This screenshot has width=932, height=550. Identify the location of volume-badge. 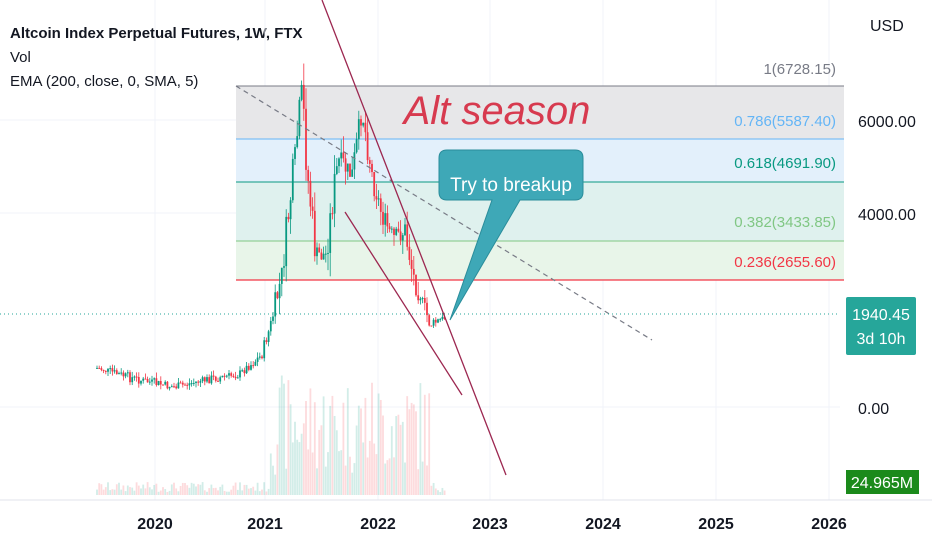
(882, 482).